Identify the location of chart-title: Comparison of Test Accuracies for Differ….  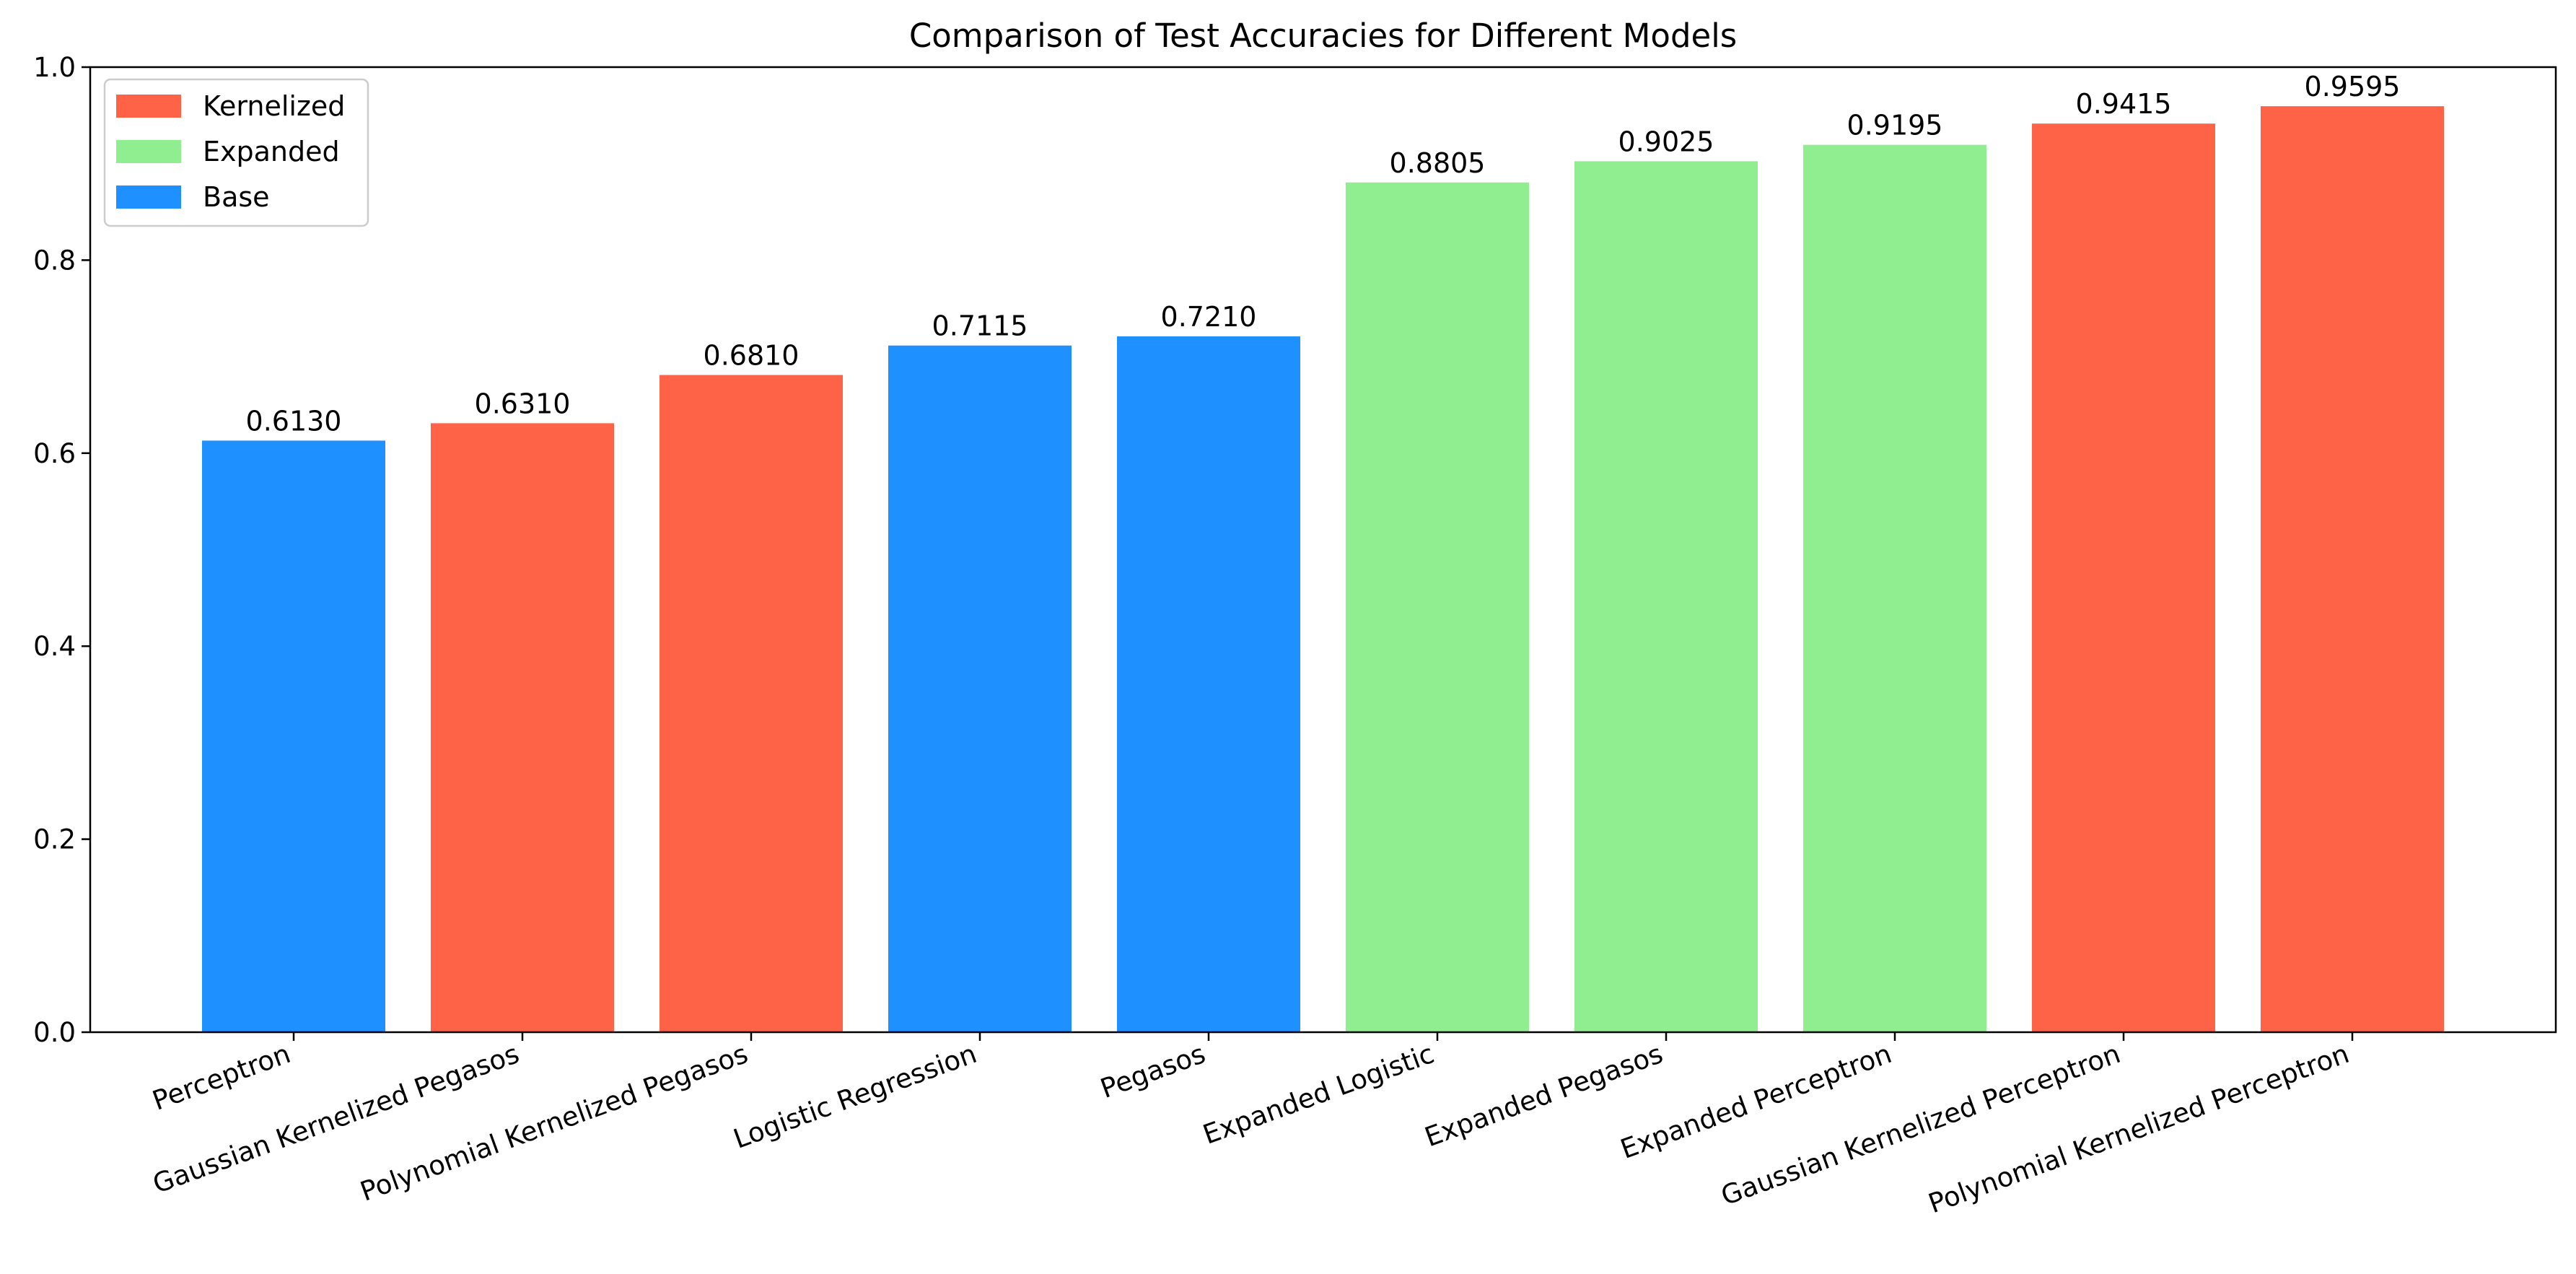
(1323, 36).